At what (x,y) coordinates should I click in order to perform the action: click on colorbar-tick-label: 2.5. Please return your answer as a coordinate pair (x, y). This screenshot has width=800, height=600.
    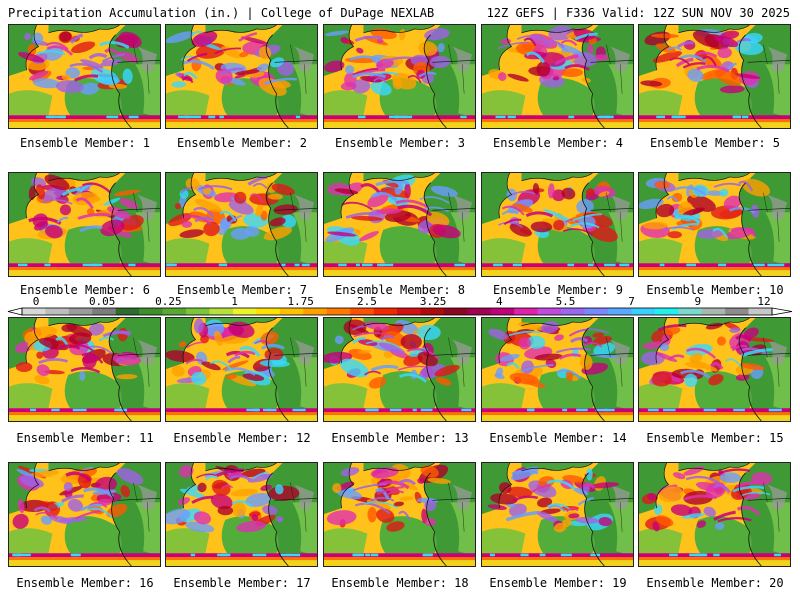
    Looking at the image, I should click on (366, 301).